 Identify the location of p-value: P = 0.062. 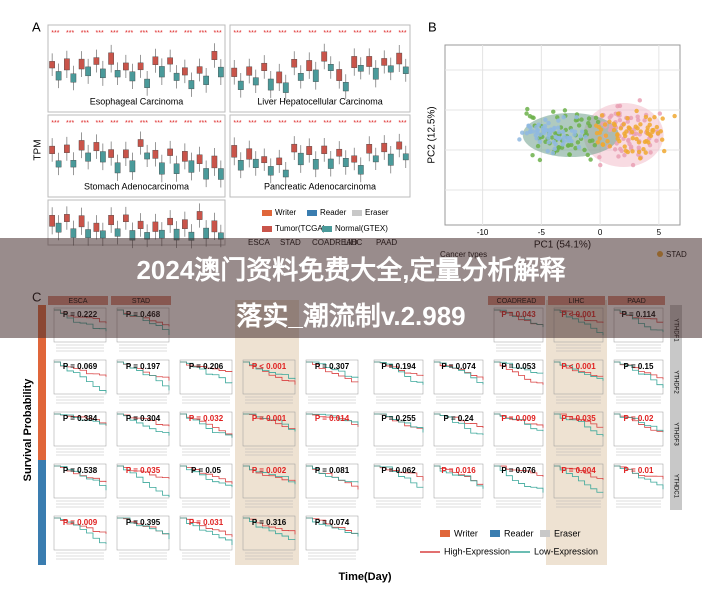
(398, 470).